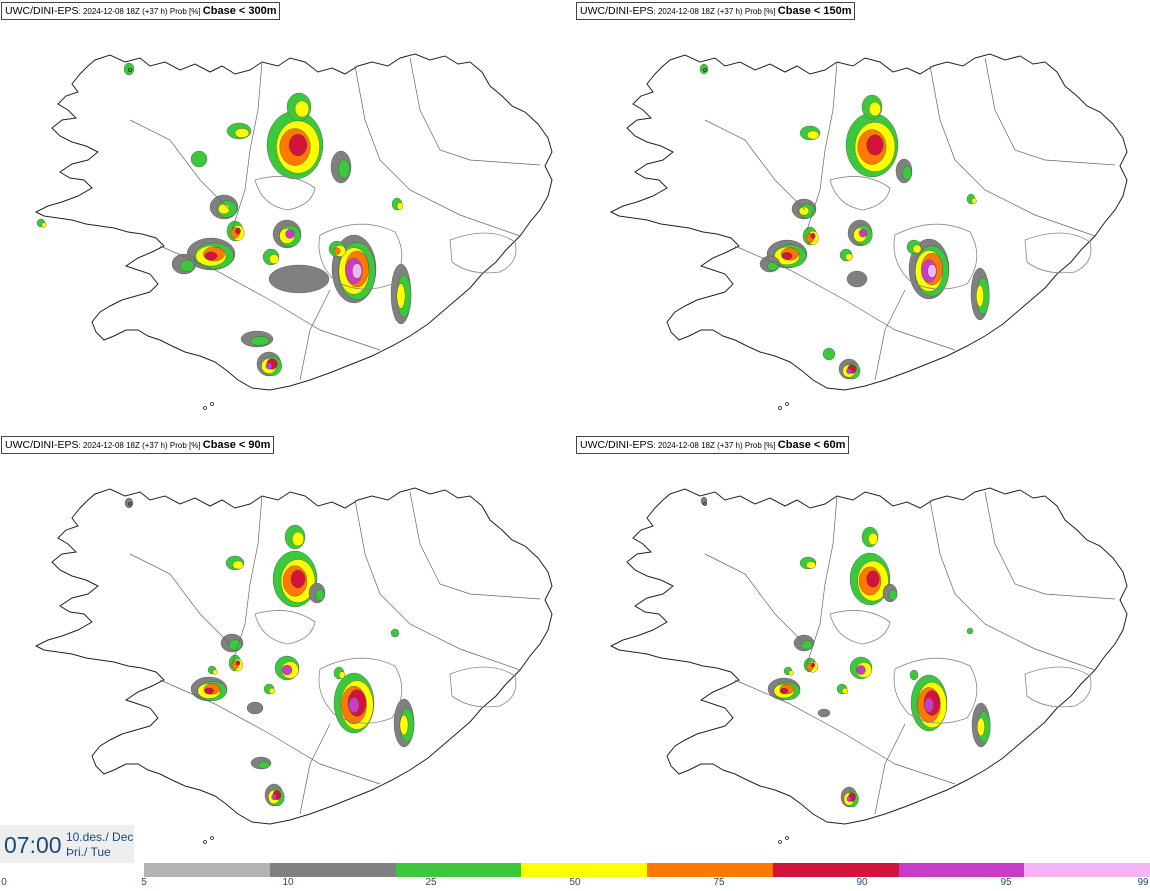 The width and height of the screenshot is (1150, 891). Describe the element at coordinates (1143, 882) in the screenshot. I see `colorbar-tick-label: 99` at that location.